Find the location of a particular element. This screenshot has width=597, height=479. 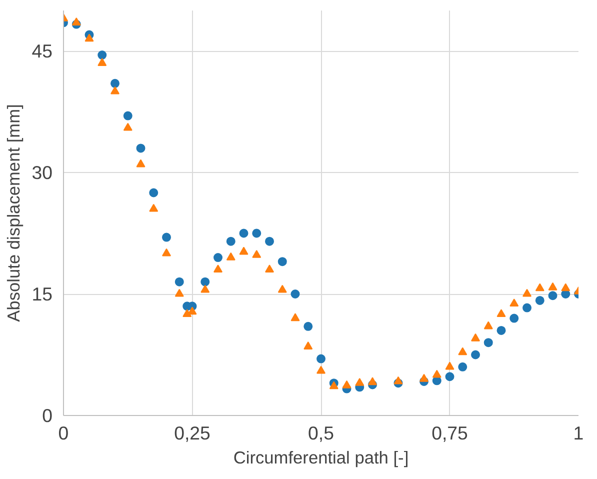

x-tick-label: 0 is located at coordinates (63, 433).